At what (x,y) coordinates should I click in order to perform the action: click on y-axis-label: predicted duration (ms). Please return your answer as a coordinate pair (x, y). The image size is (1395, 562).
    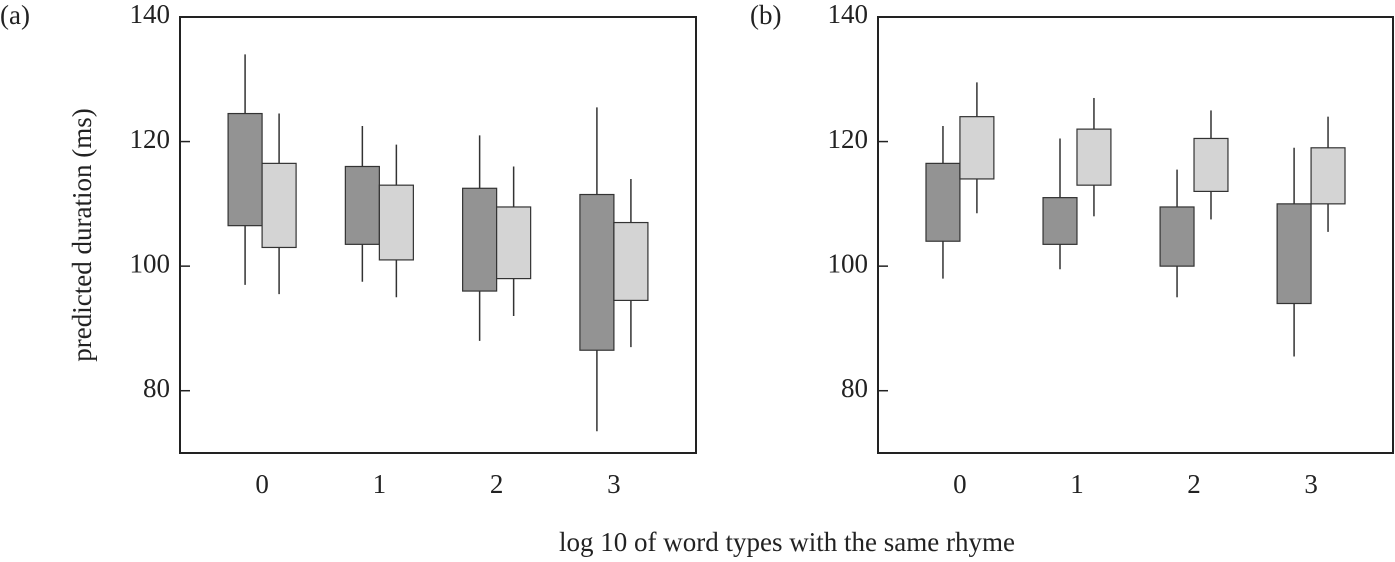
    Looking at the image, I should click on (82, 234).